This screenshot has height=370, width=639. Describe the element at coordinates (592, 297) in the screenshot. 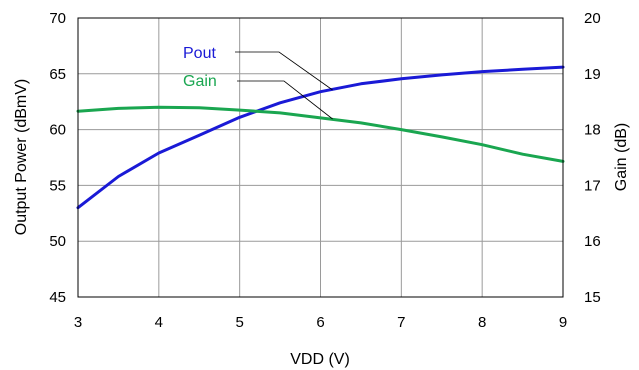

I see `y-right-tick-label: 15` at that location.